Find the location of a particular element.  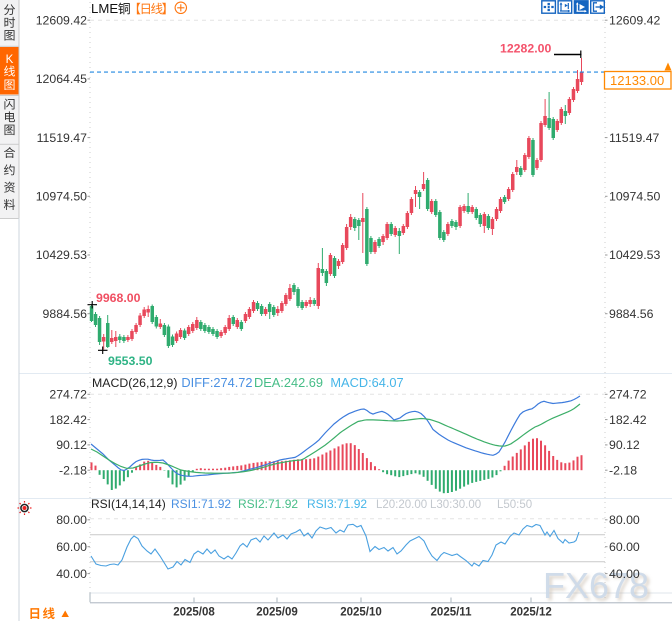

svg-text: K is located at coordinates (10, 60).